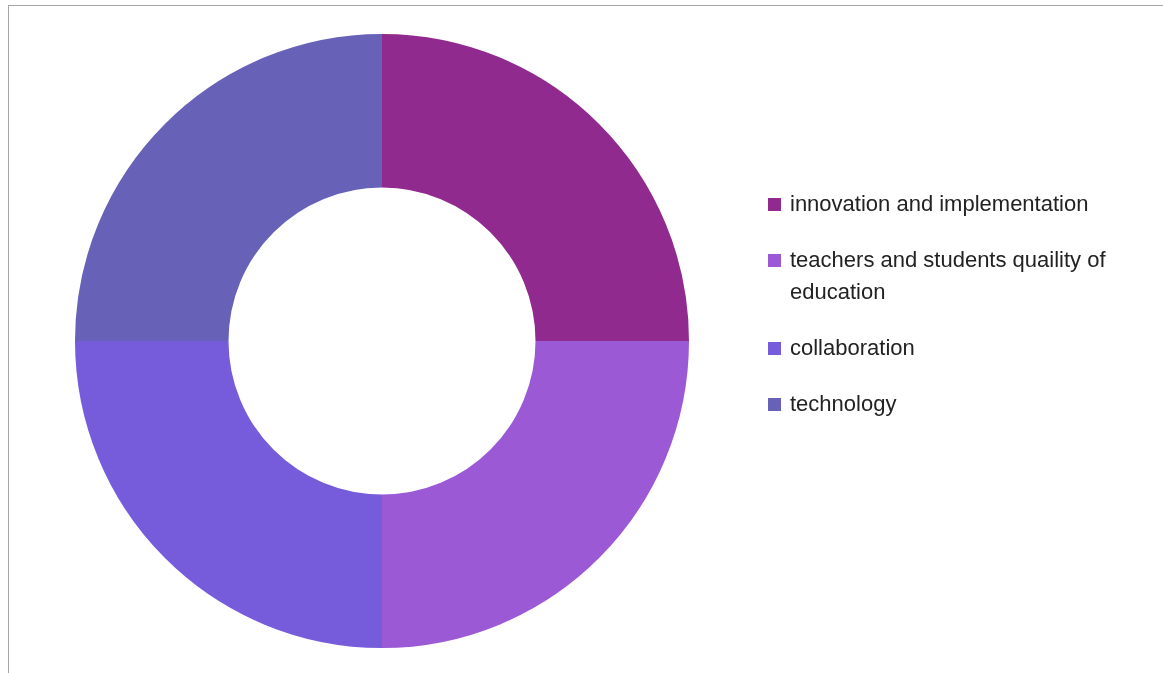 This screenshot has height=673, width=1163. What do you see at coordinates (939, 204) in the screenshot?
I see `legend-label: innovation and implementation` at bounding box center [939, 204].